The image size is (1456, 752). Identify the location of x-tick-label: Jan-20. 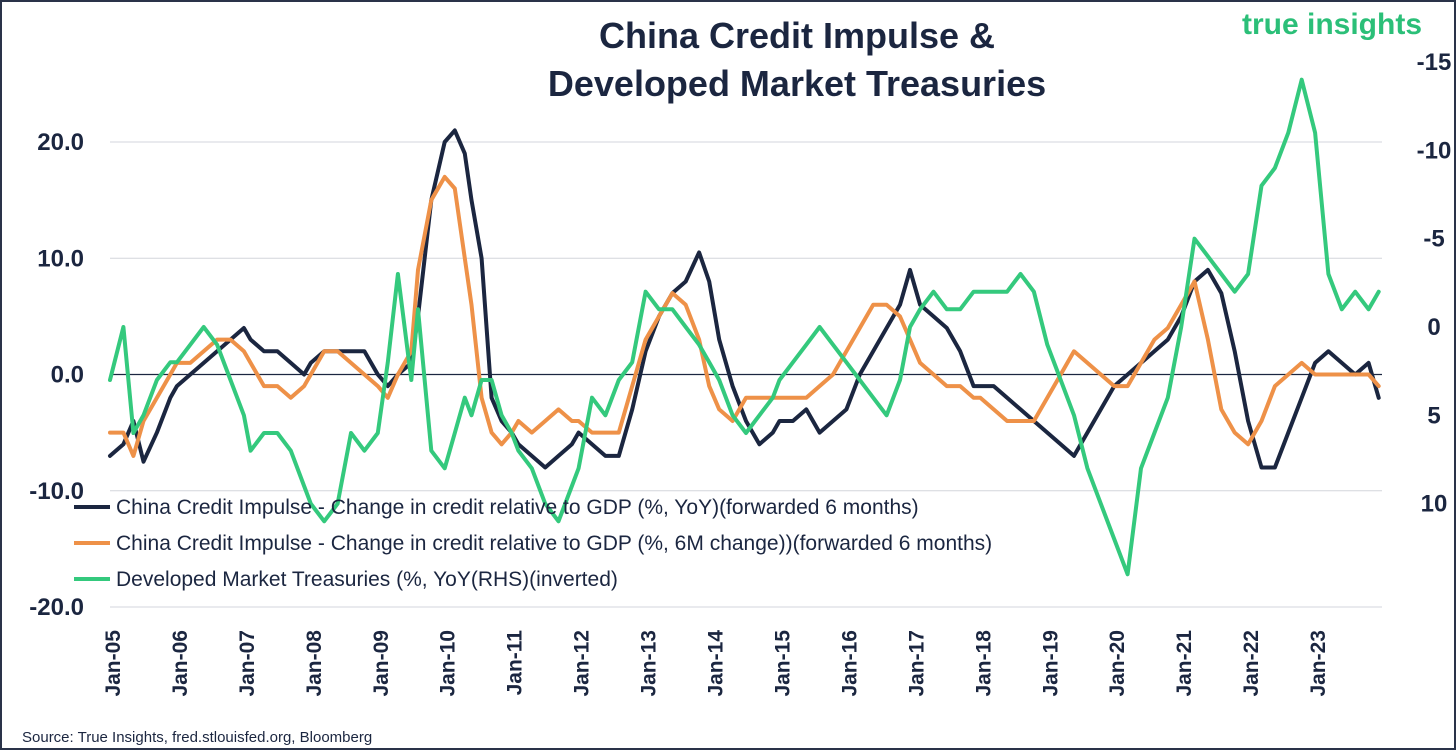
(1117, 663).